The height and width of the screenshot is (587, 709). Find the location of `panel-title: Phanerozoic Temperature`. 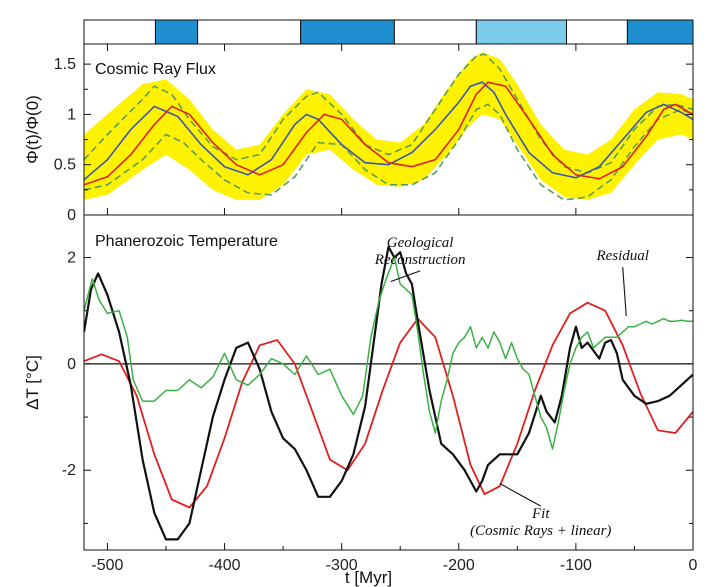

panel-title: Phanerozoic Temperature is located at coordinates (186, 241).